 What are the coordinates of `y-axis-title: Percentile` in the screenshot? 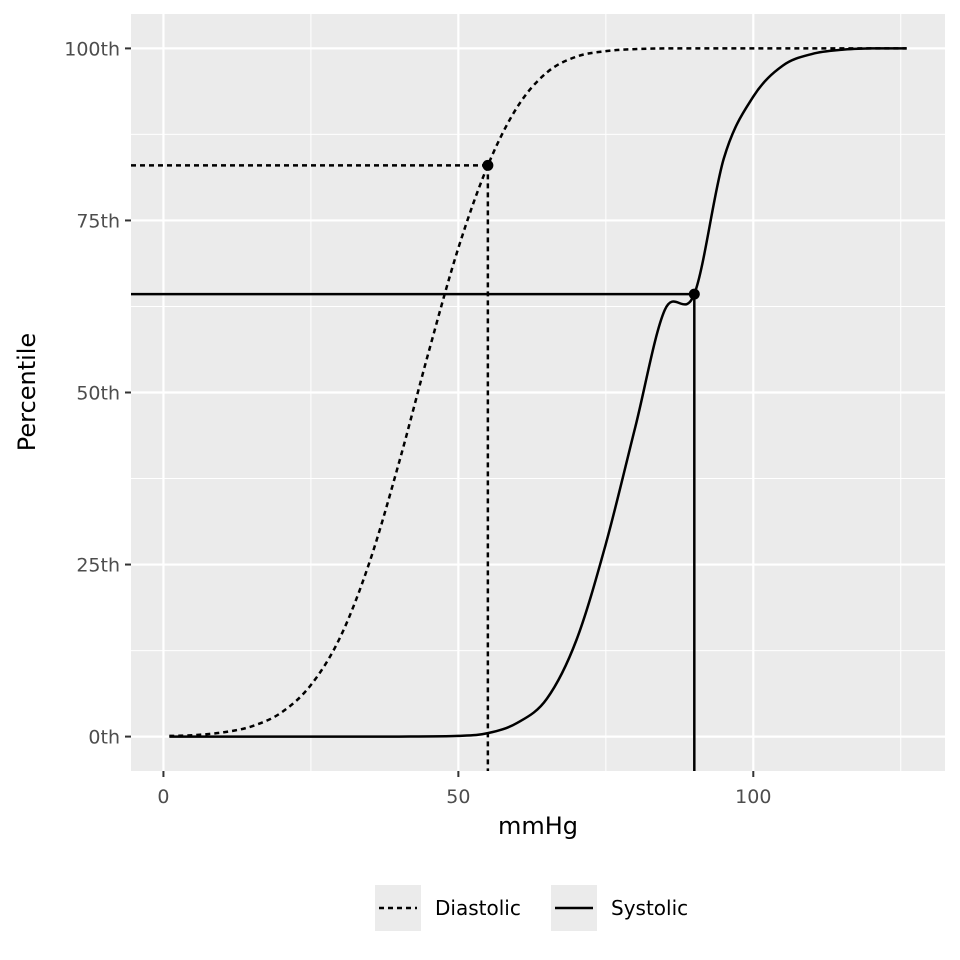 It's located at (27, 392).